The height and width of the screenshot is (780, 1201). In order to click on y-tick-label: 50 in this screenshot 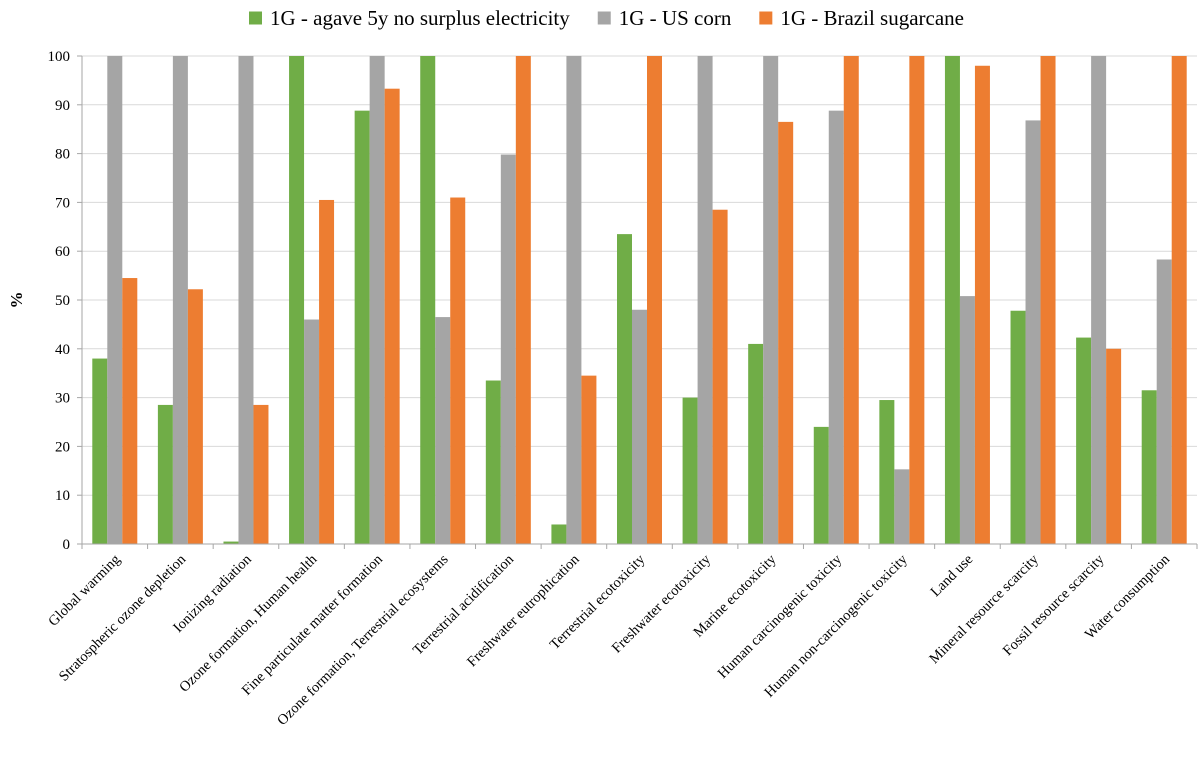, I will do `click(62, 301)`.